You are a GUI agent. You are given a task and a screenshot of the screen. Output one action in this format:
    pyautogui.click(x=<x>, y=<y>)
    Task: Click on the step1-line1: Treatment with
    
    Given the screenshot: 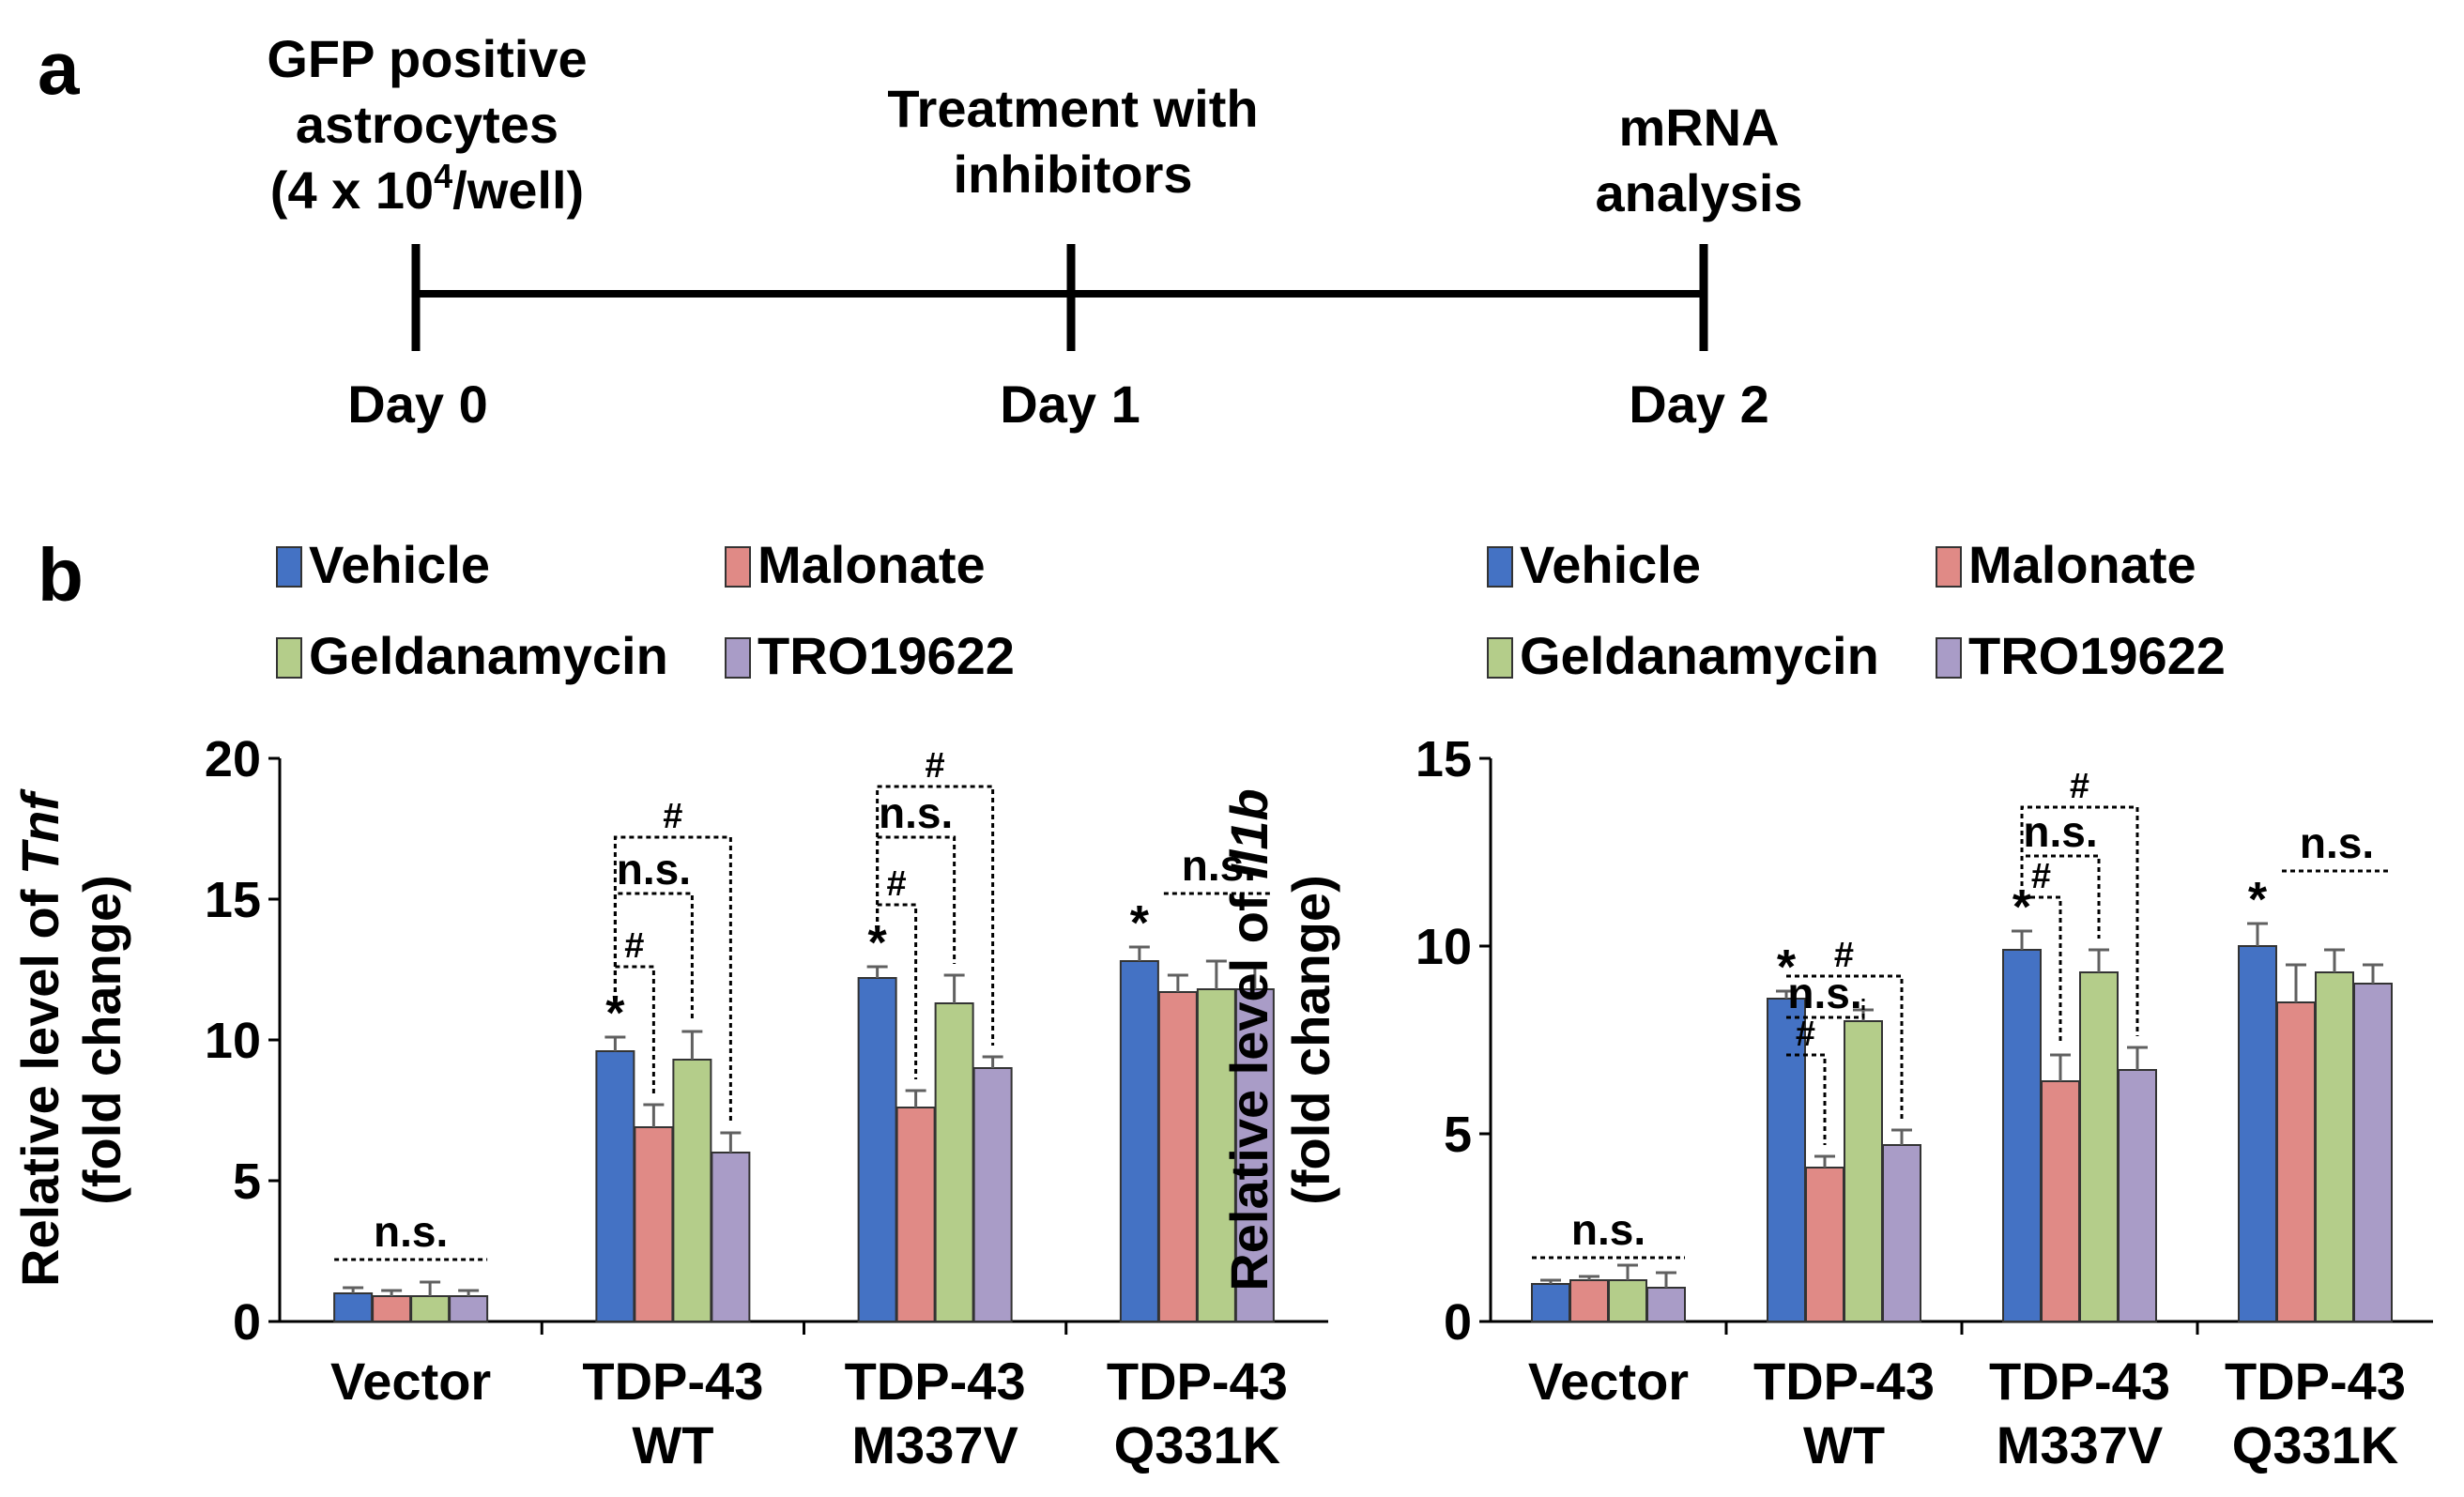 What is the action you would take?
    pyautogui.click(x=1072, y=108)
    